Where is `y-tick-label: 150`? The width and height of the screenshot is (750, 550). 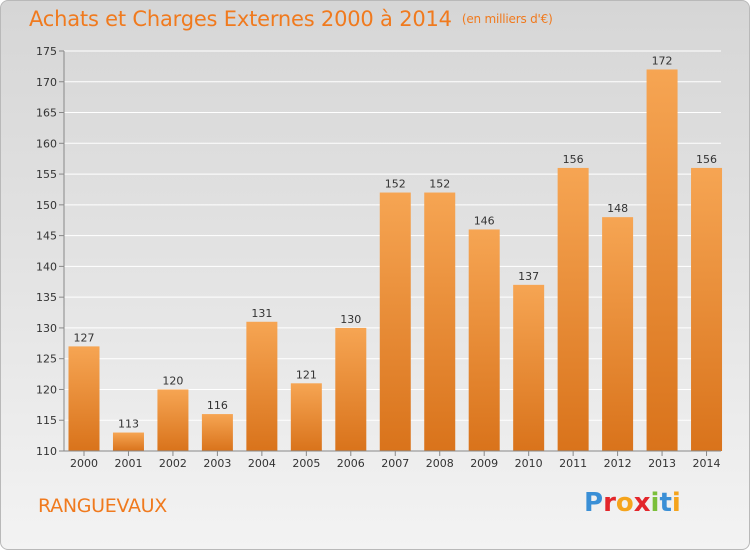
y-tick-label: 150 is located at coordinates (46, 205).